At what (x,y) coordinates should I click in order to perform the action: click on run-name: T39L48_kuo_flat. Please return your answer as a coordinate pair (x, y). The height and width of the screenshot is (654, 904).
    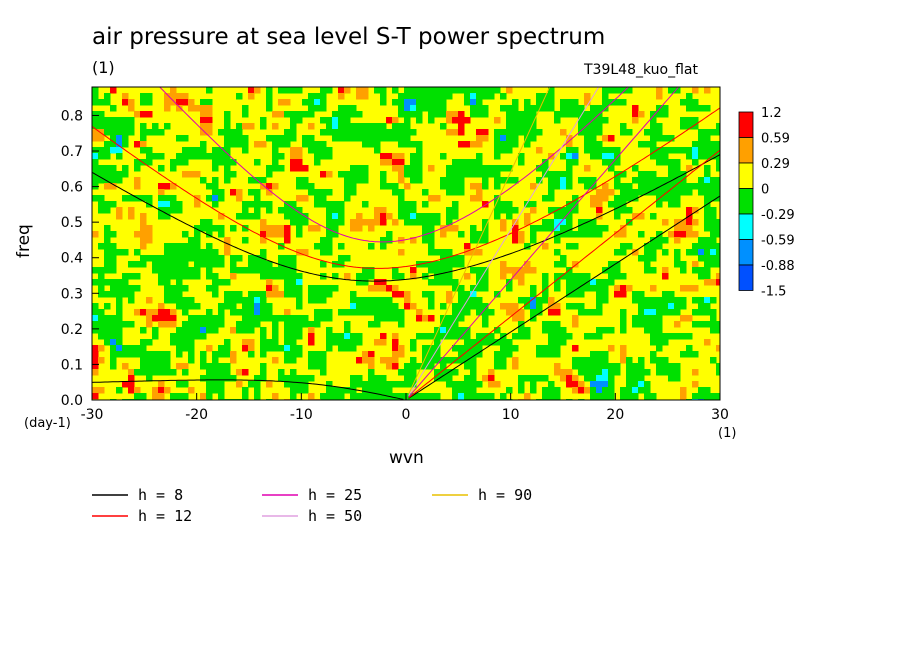
    Looking at the image, I should click on (641, 70).